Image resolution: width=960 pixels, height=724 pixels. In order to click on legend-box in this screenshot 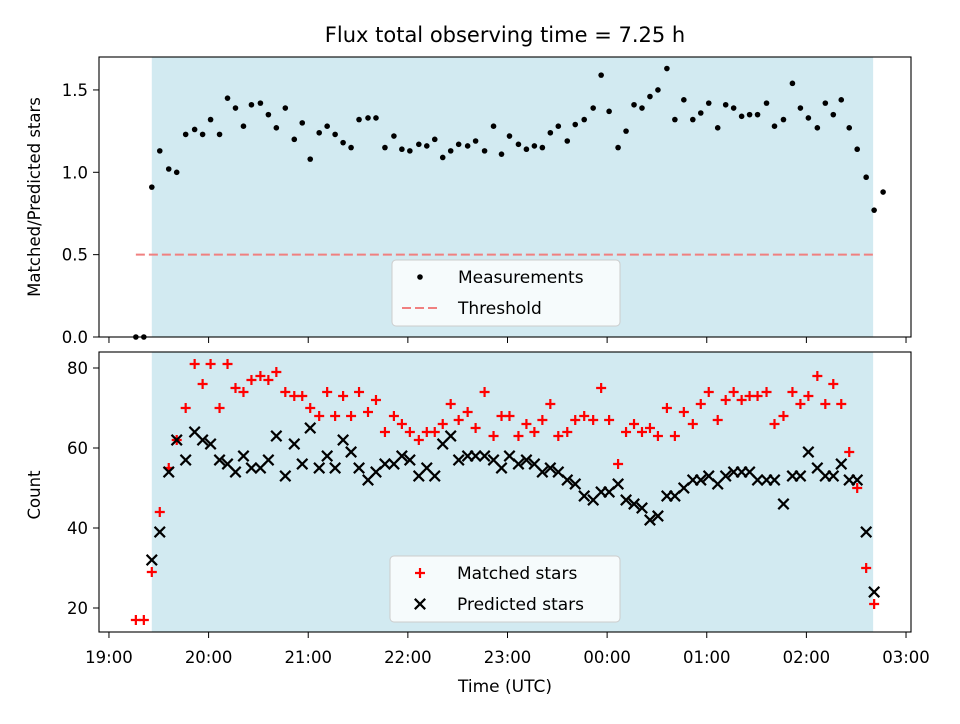, I will do `click(505, 589)`.